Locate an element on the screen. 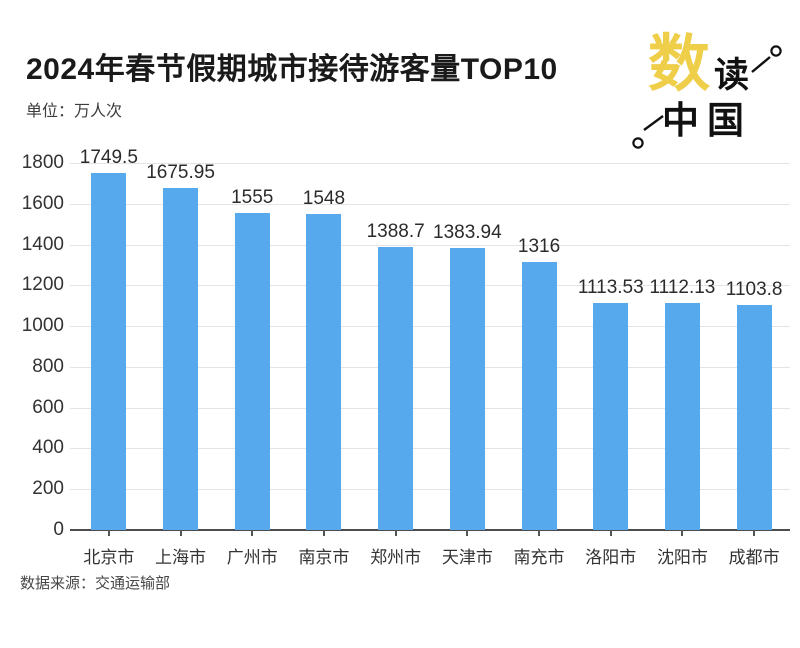  y-axis-label: 1600 is located at coordinates (42, 203).